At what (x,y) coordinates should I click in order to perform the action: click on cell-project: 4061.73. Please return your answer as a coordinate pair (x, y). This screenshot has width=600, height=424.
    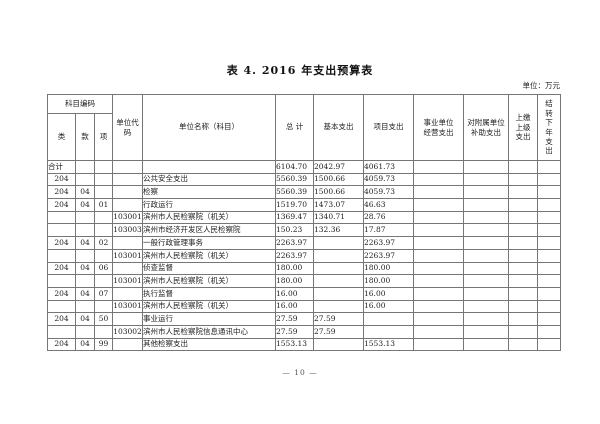
    Looking at the image, I should click on (389, 167).